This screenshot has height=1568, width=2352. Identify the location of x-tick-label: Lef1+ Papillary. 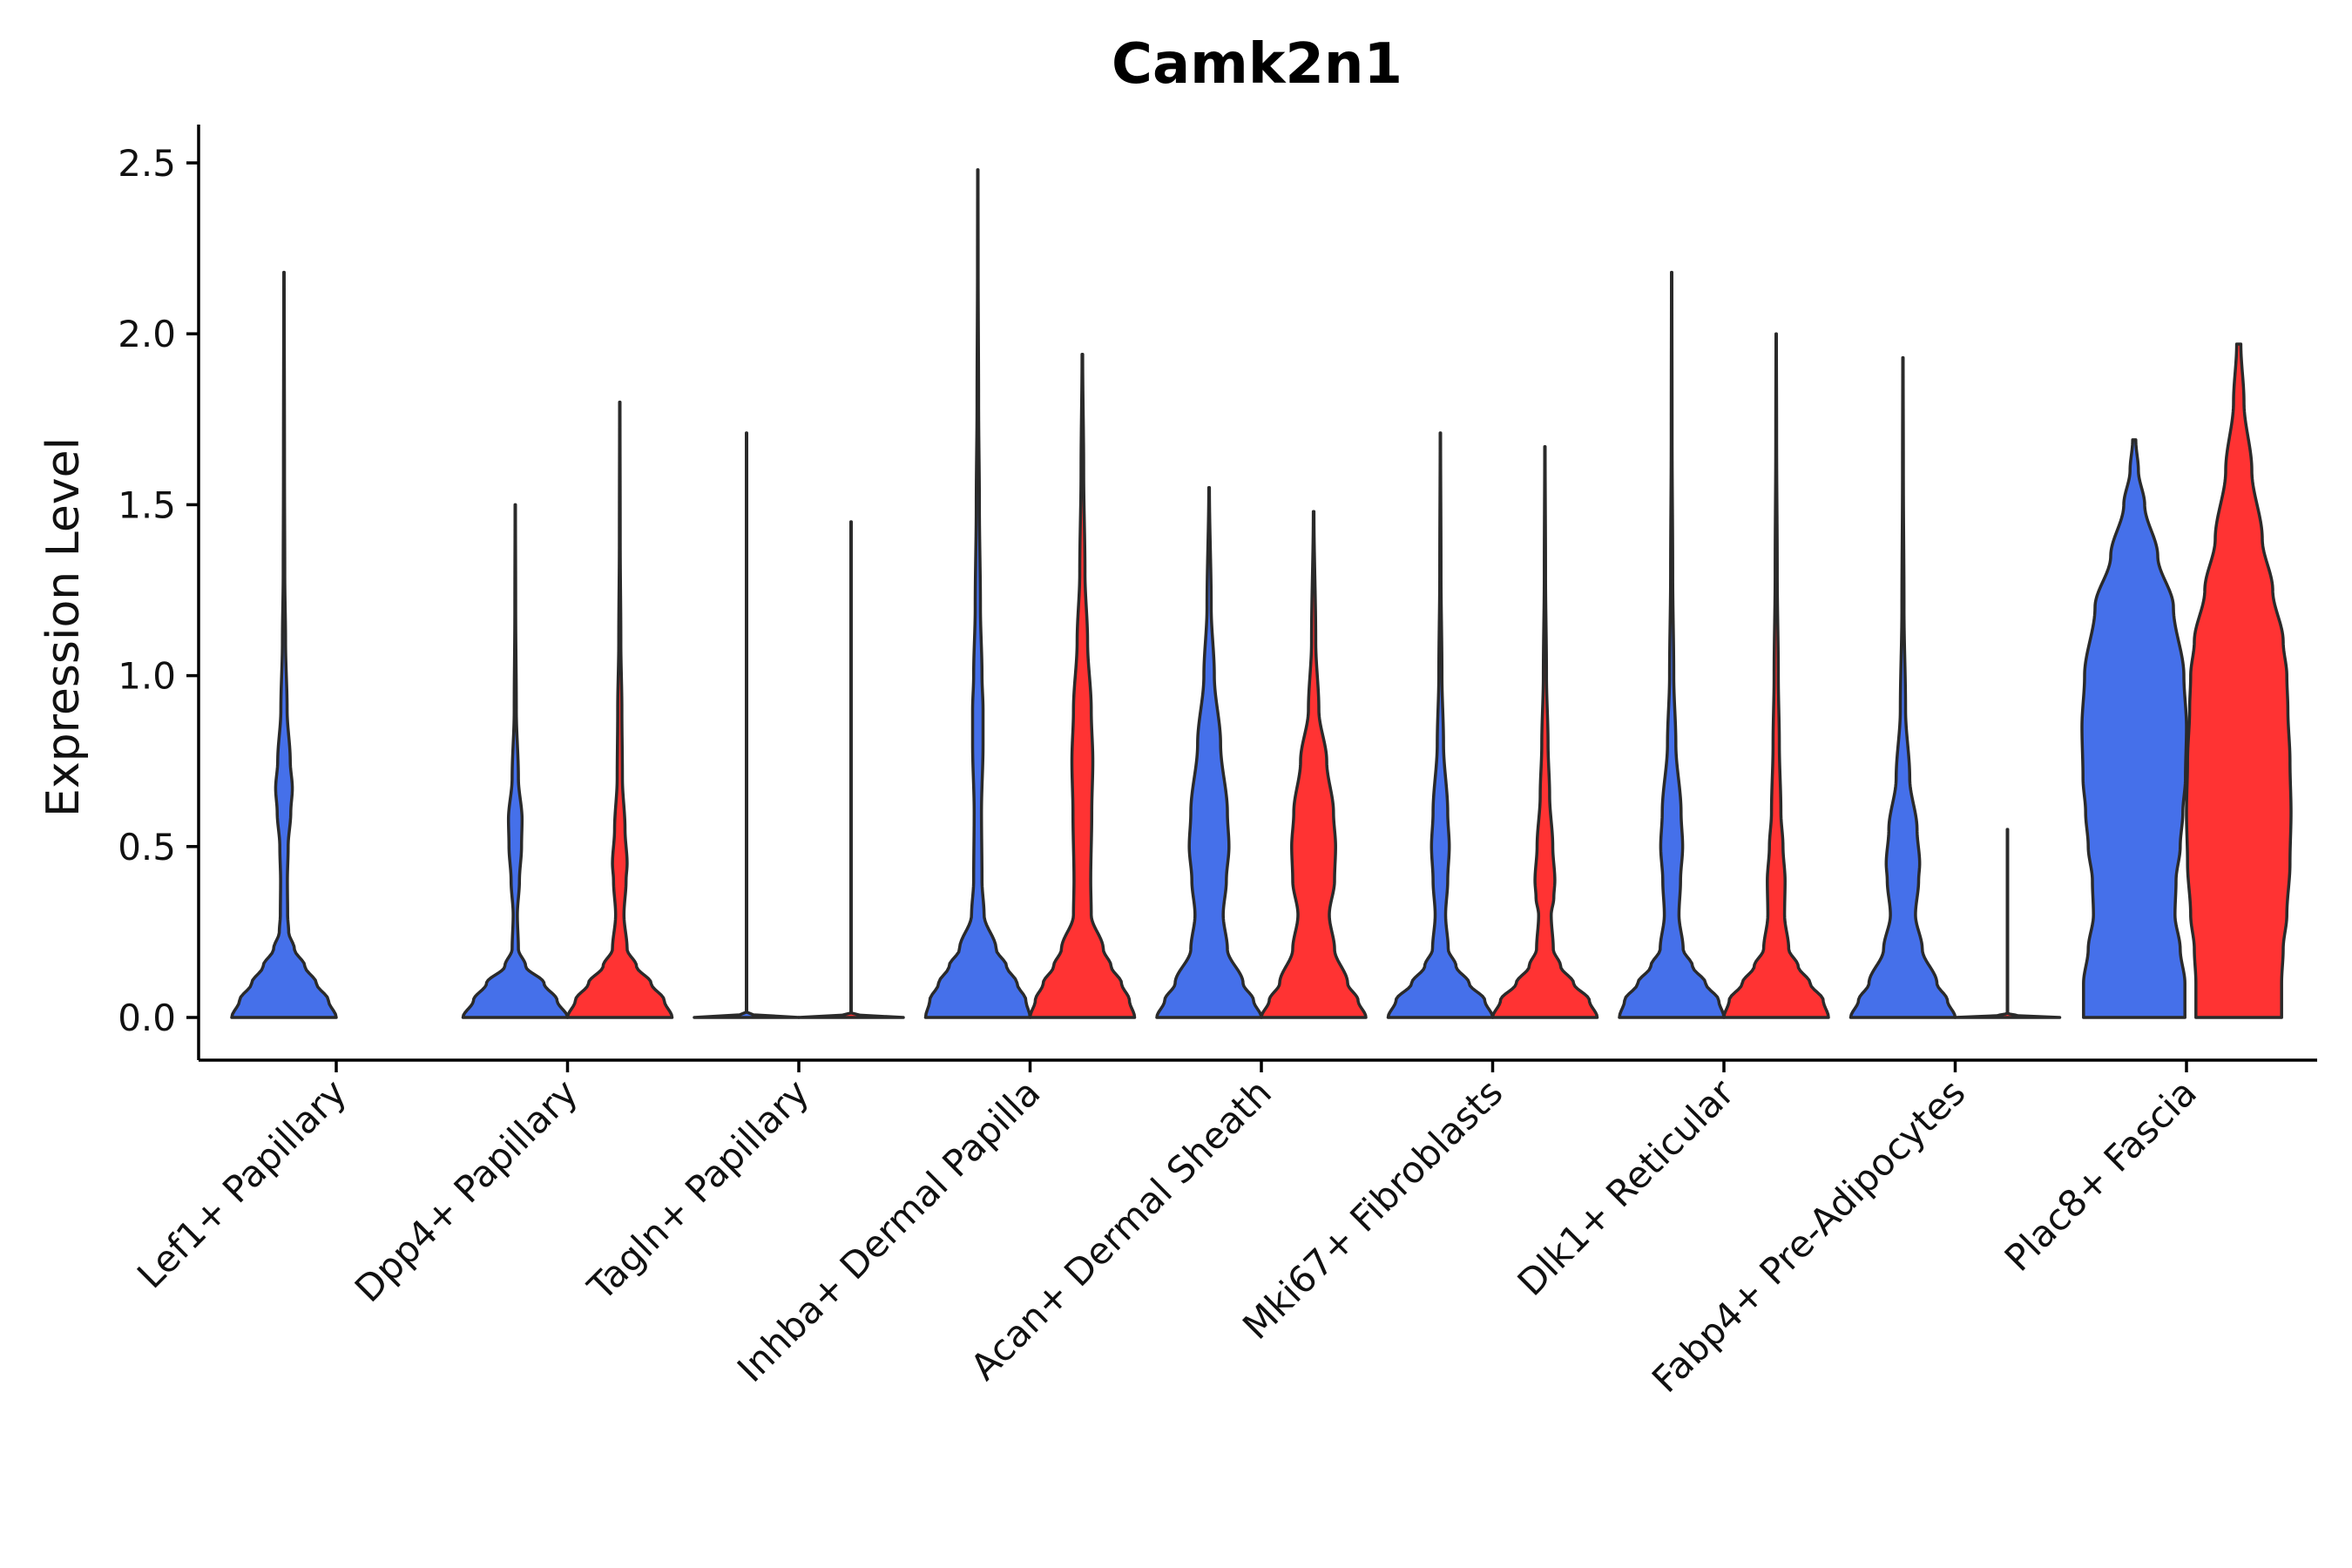
(242, 1183).